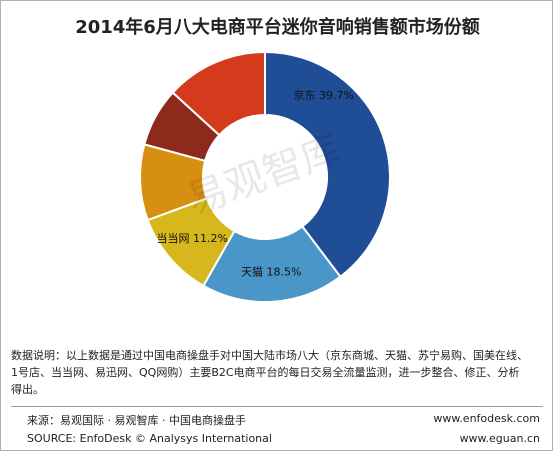 The image size is (553, 451). I want to click on slice-label-0: 京东 39.7%, so click(323, 95).